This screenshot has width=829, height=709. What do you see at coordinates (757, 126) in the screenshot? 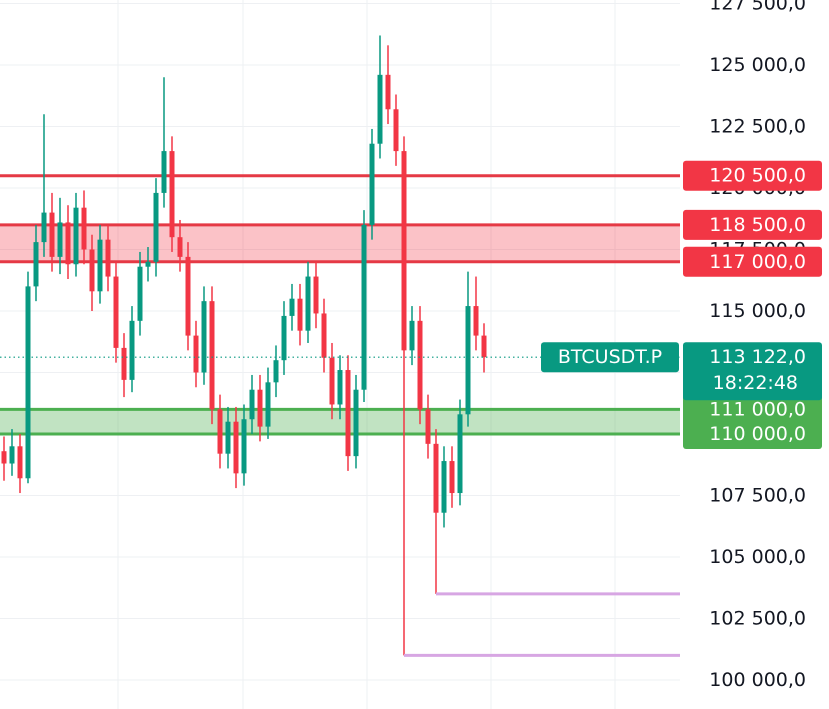
I see `y-tick-label: 122 500,0` at bounding box center [757, 126].